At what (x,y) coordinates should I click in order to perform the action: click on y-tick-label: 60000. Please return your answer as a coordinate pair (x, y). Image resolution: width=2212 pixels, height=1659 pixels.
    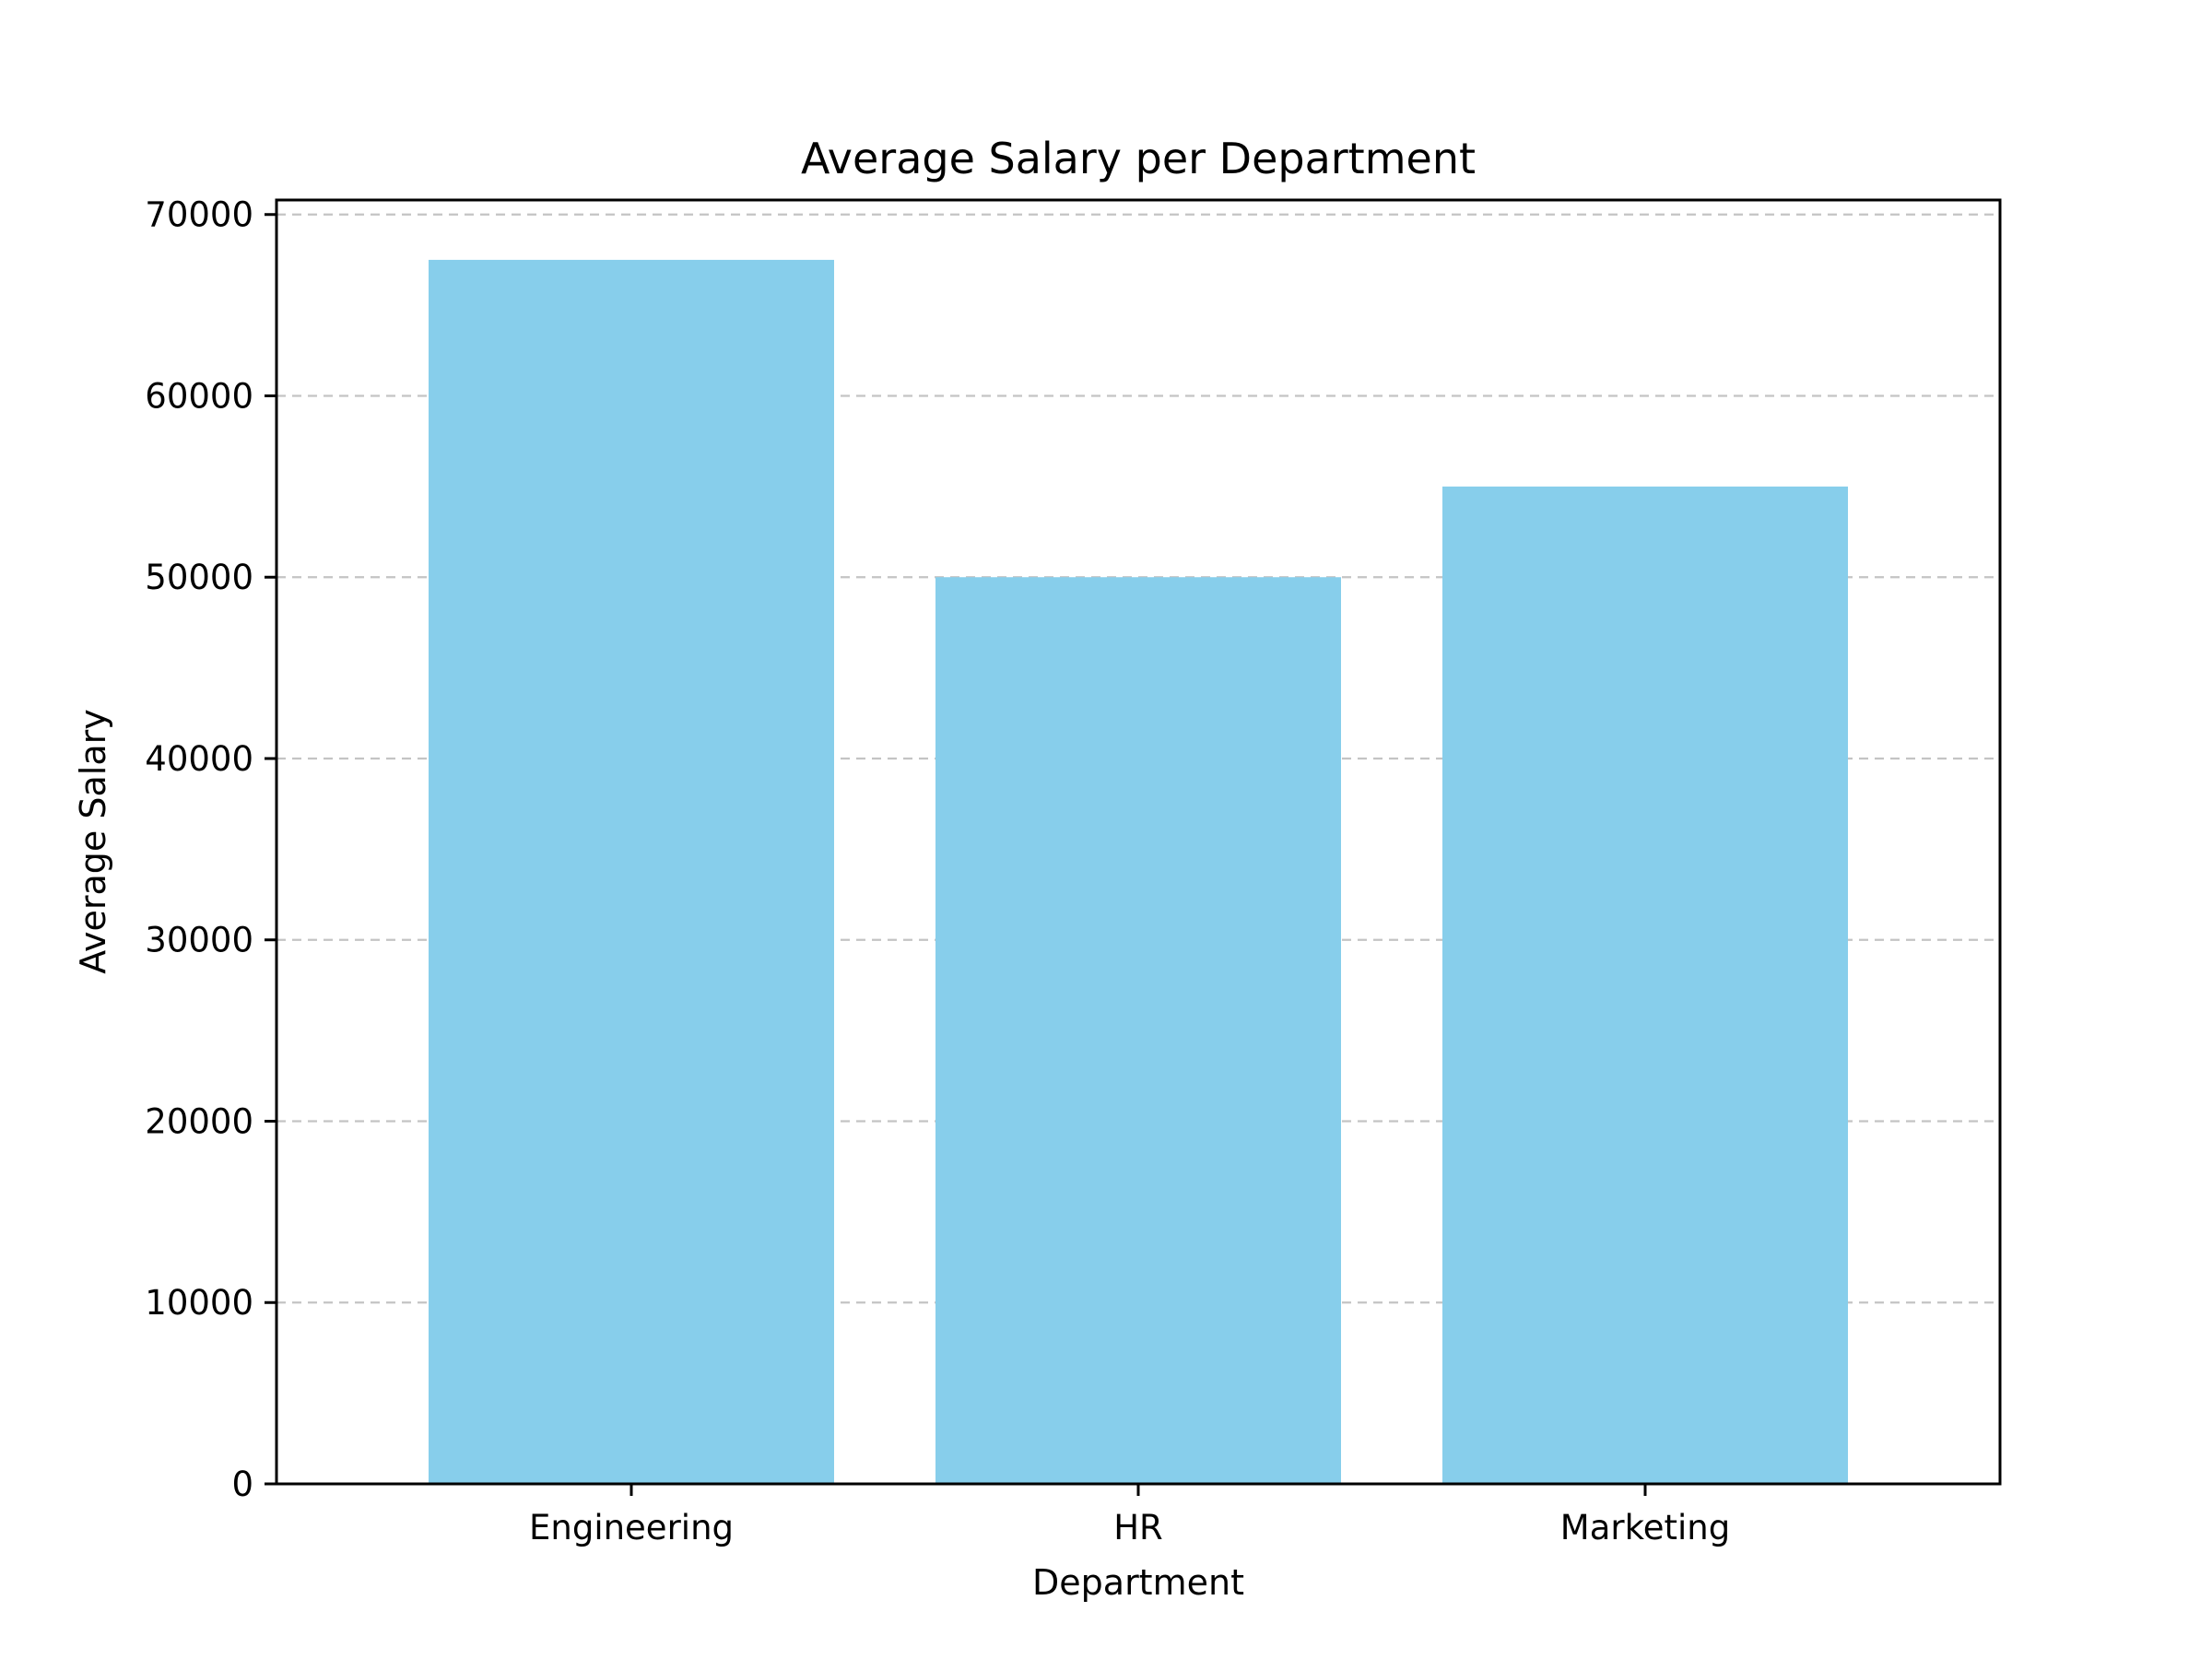
    Looking at the image, I should click on (199, 396).